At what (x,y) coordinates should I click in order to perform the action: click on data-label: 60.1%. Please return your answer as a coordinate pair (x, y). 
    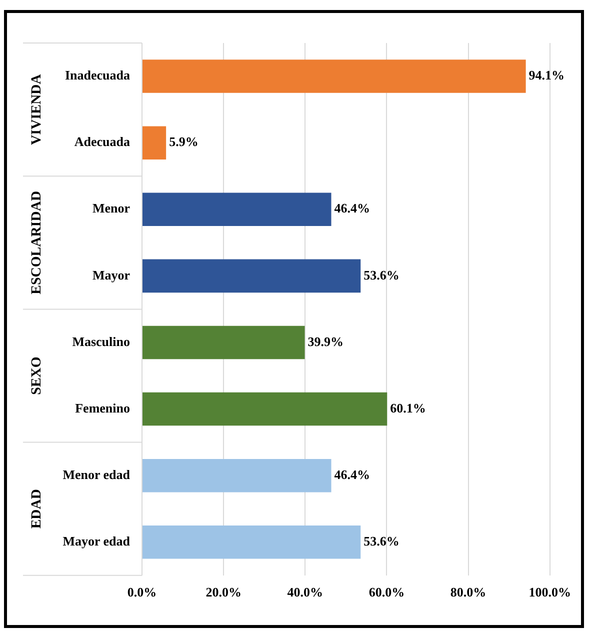
    Looking at the image, I should click on (408, 408).